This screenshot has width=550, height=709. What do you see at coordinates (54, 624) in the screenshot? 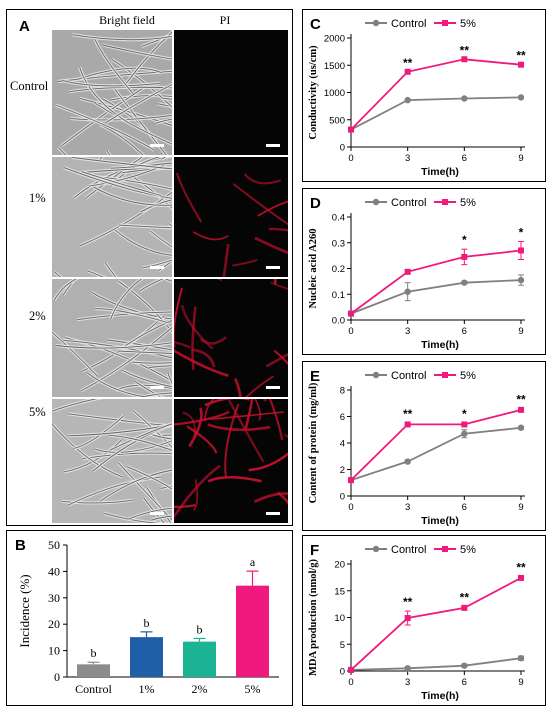
I see `y-tick-label: 20` at bounding box center [54, 624].